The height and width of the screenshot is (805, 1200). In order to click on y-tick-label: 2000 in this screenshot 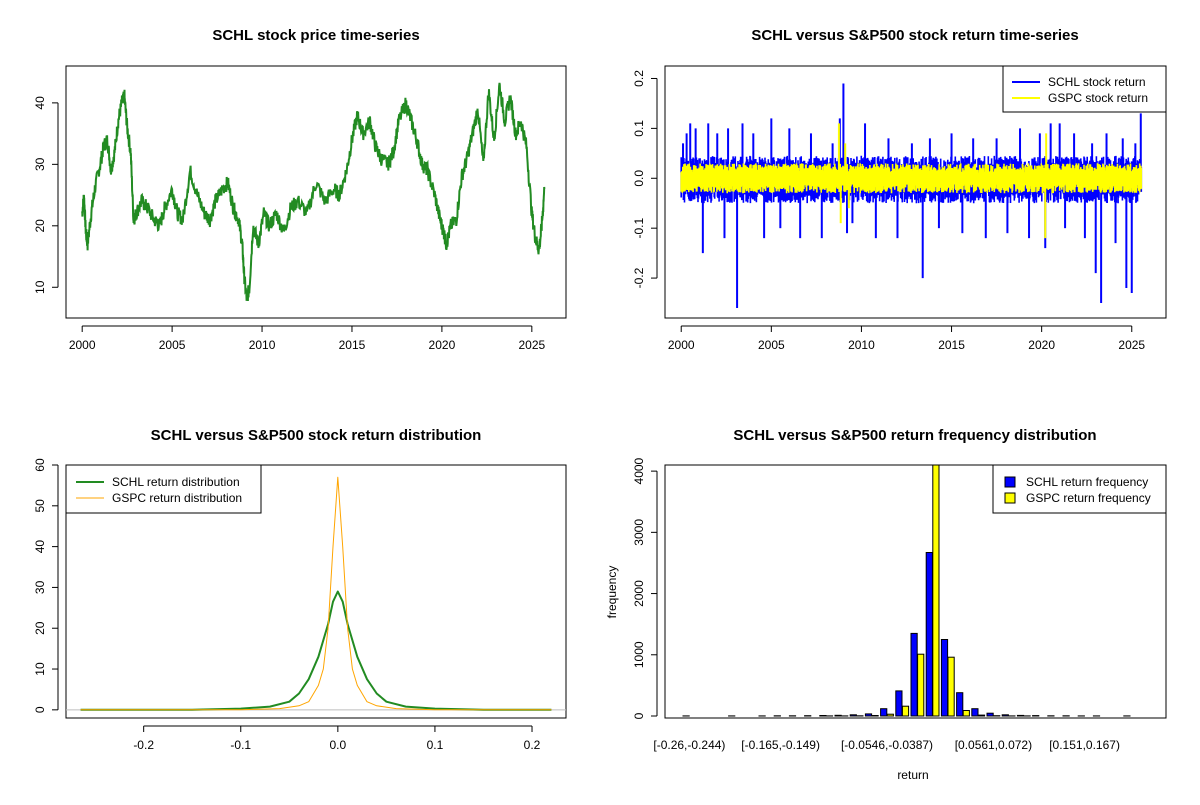, I will do `click(639, 593)`.